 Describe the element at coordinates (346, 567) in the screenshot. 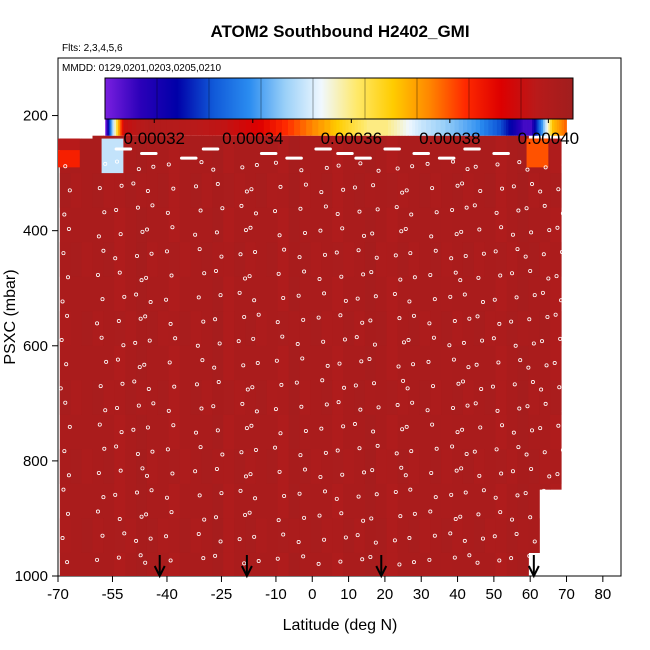

I see `flight-markers` at that location.